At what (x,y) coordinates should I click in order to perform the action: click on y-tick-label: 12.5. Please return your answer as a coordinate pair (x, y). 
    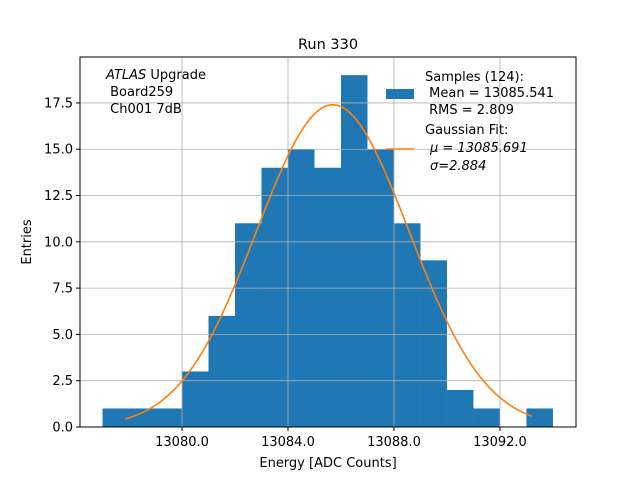
    Looking at the image, I should click on (58, 196).